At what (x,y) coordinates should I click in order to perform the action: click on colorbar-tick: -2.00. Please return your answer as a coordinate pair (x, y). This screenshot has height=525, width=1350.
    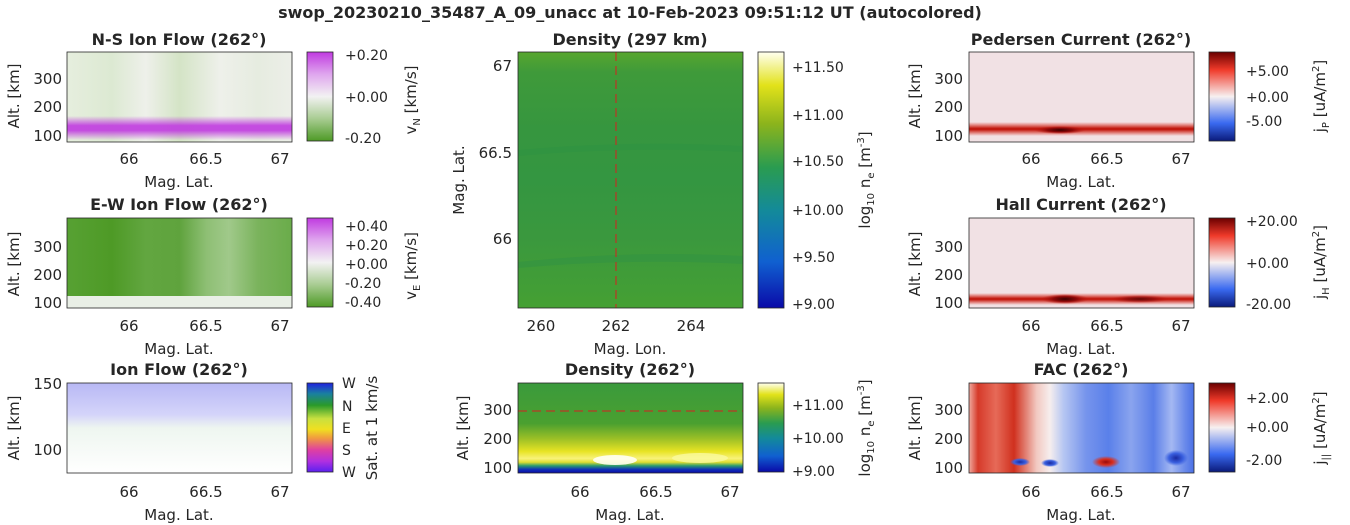
    Looking at the image, I should click on (1264, 461).